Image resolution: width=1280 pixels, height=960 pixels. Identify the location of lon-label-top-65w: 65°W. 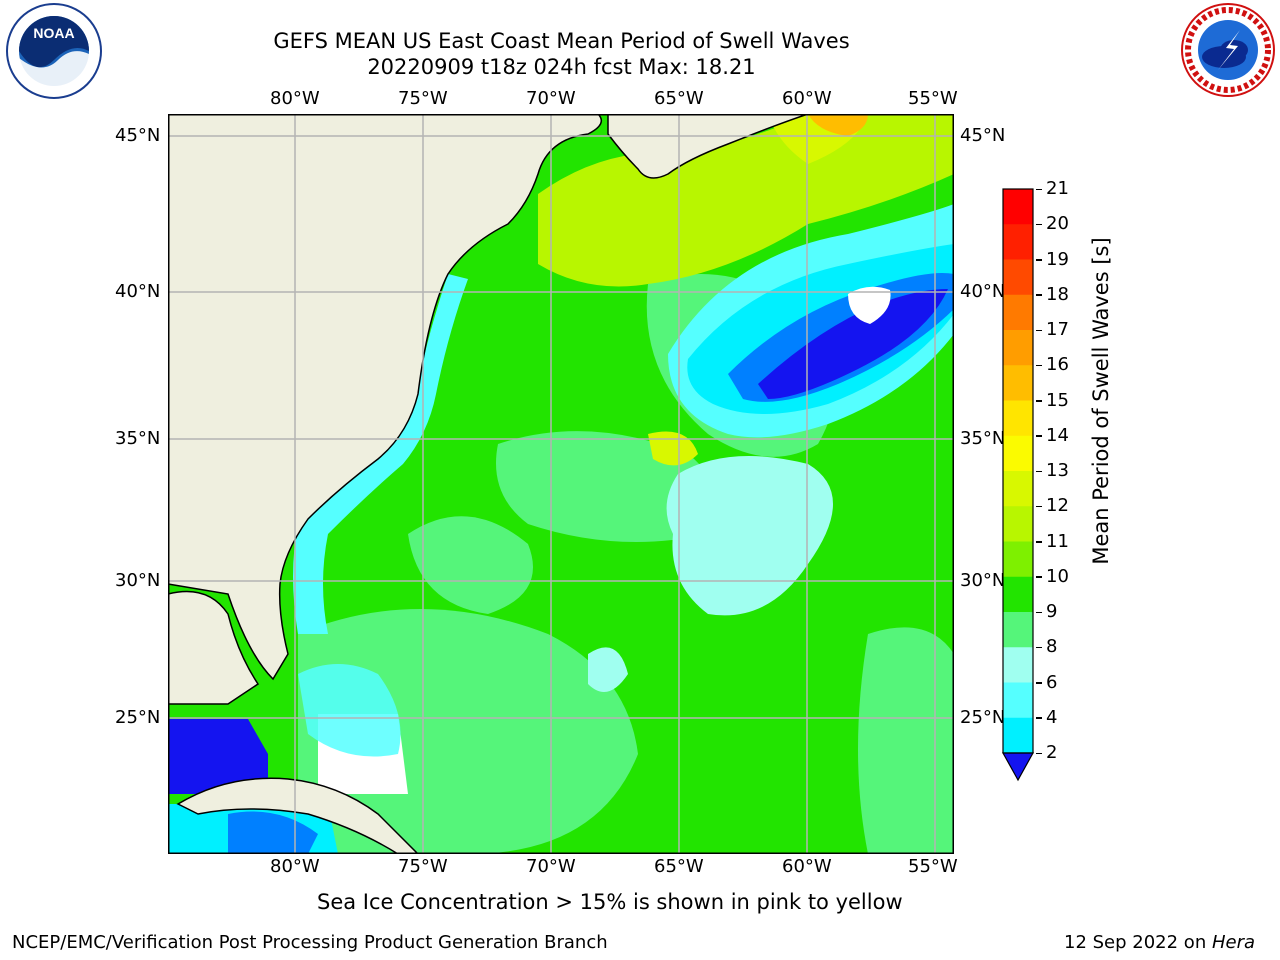
(679, 98).